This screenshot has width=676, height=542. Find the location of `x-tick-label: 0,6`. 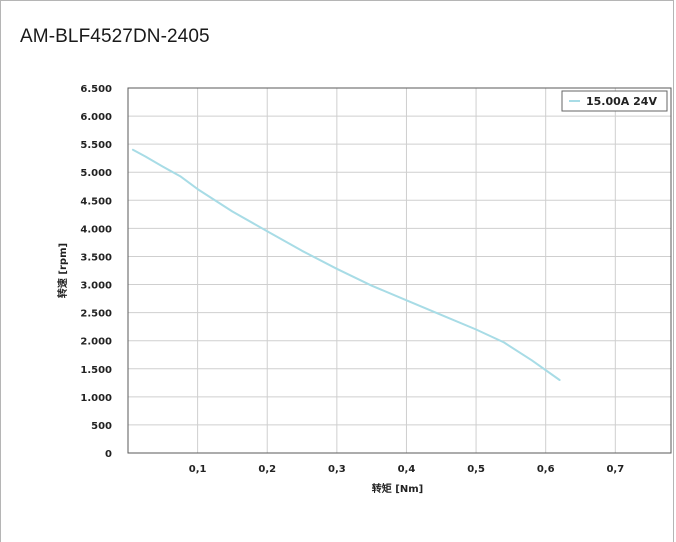

x-tick-label: 0,6 is located at coordinates (546, 469).